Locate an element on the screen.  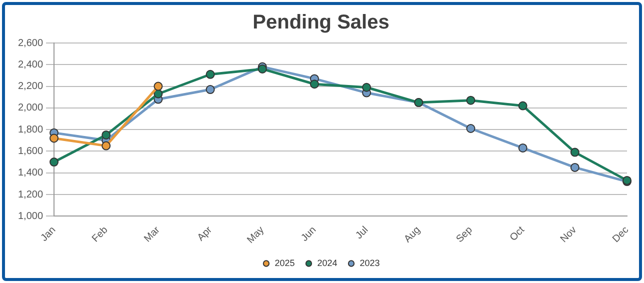
y-tick-label: 1,800 is located at coordinates (31, 130).